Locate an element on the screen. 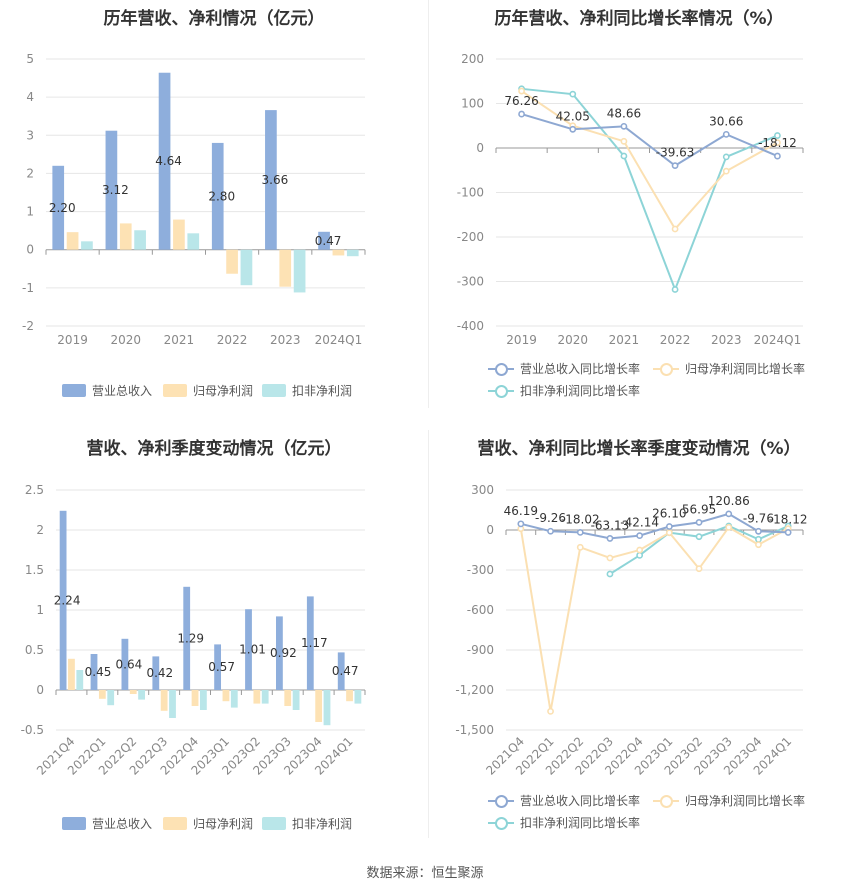 Image resolution: width=850 pixels, height=891 pixels. y-tick-label: -300 is located at coordinates (470, 282).